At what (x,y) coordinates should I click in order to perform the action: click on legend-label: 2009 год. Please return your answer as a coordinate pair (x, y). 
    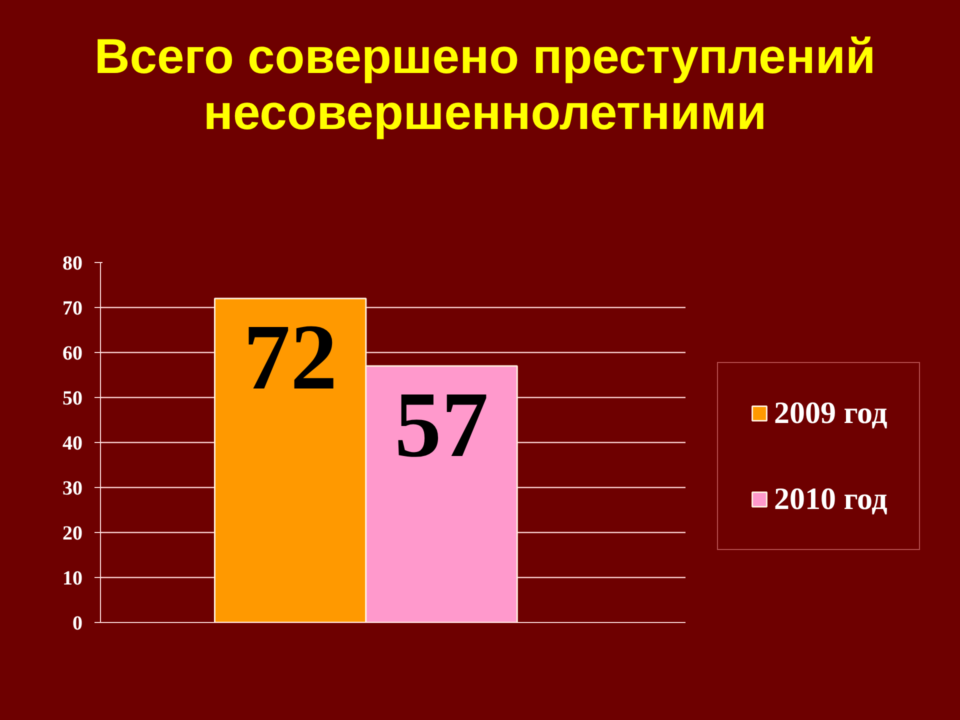
    Looking at the image, I should click on (831, 413).